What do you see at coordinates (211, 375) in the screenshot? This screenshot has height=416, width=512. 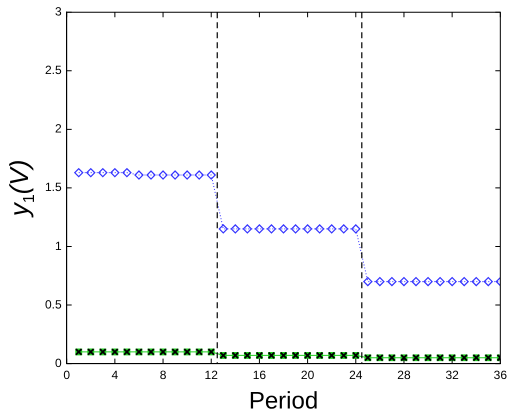 I see `x-tick-label: 12` at bounding box center [211, 375].